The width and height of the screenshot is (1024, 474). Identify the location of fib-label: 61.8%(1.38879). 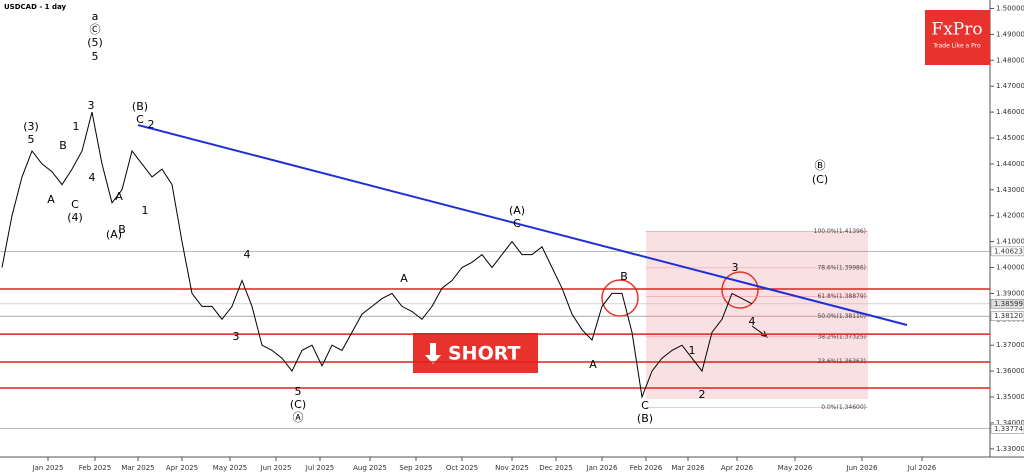
(841, 296).